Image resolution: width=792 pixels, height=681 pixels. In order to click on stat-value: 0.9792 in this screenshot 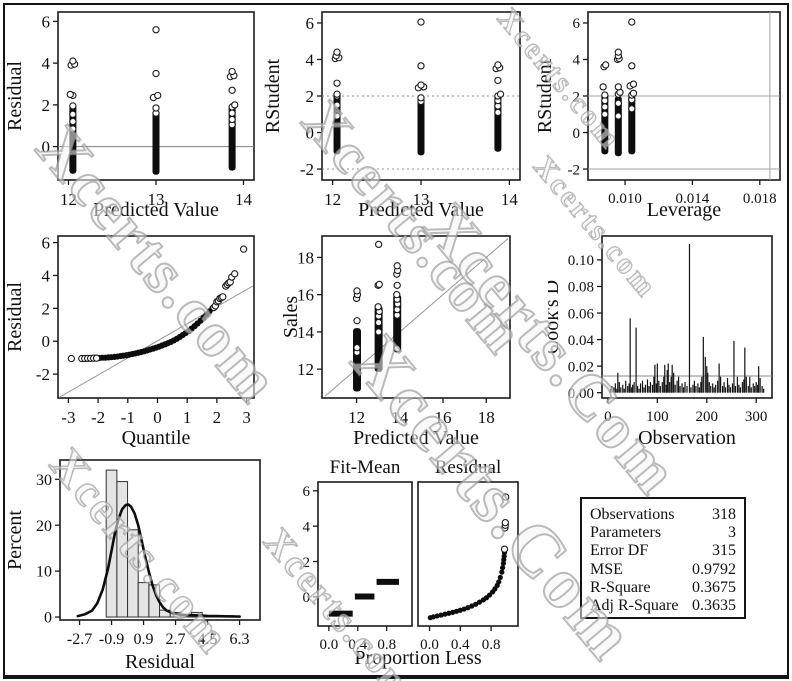, I will do `click(714, 569)`.